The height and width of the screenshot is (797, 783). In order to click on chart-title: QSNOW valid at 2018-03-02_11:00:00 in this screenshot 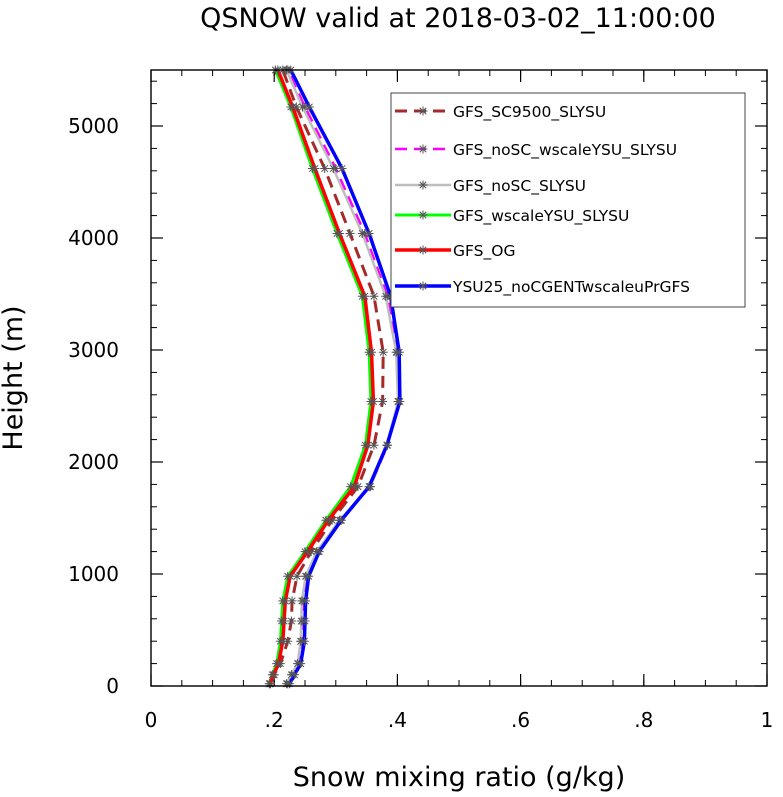, I will do `click(458, 18)`.